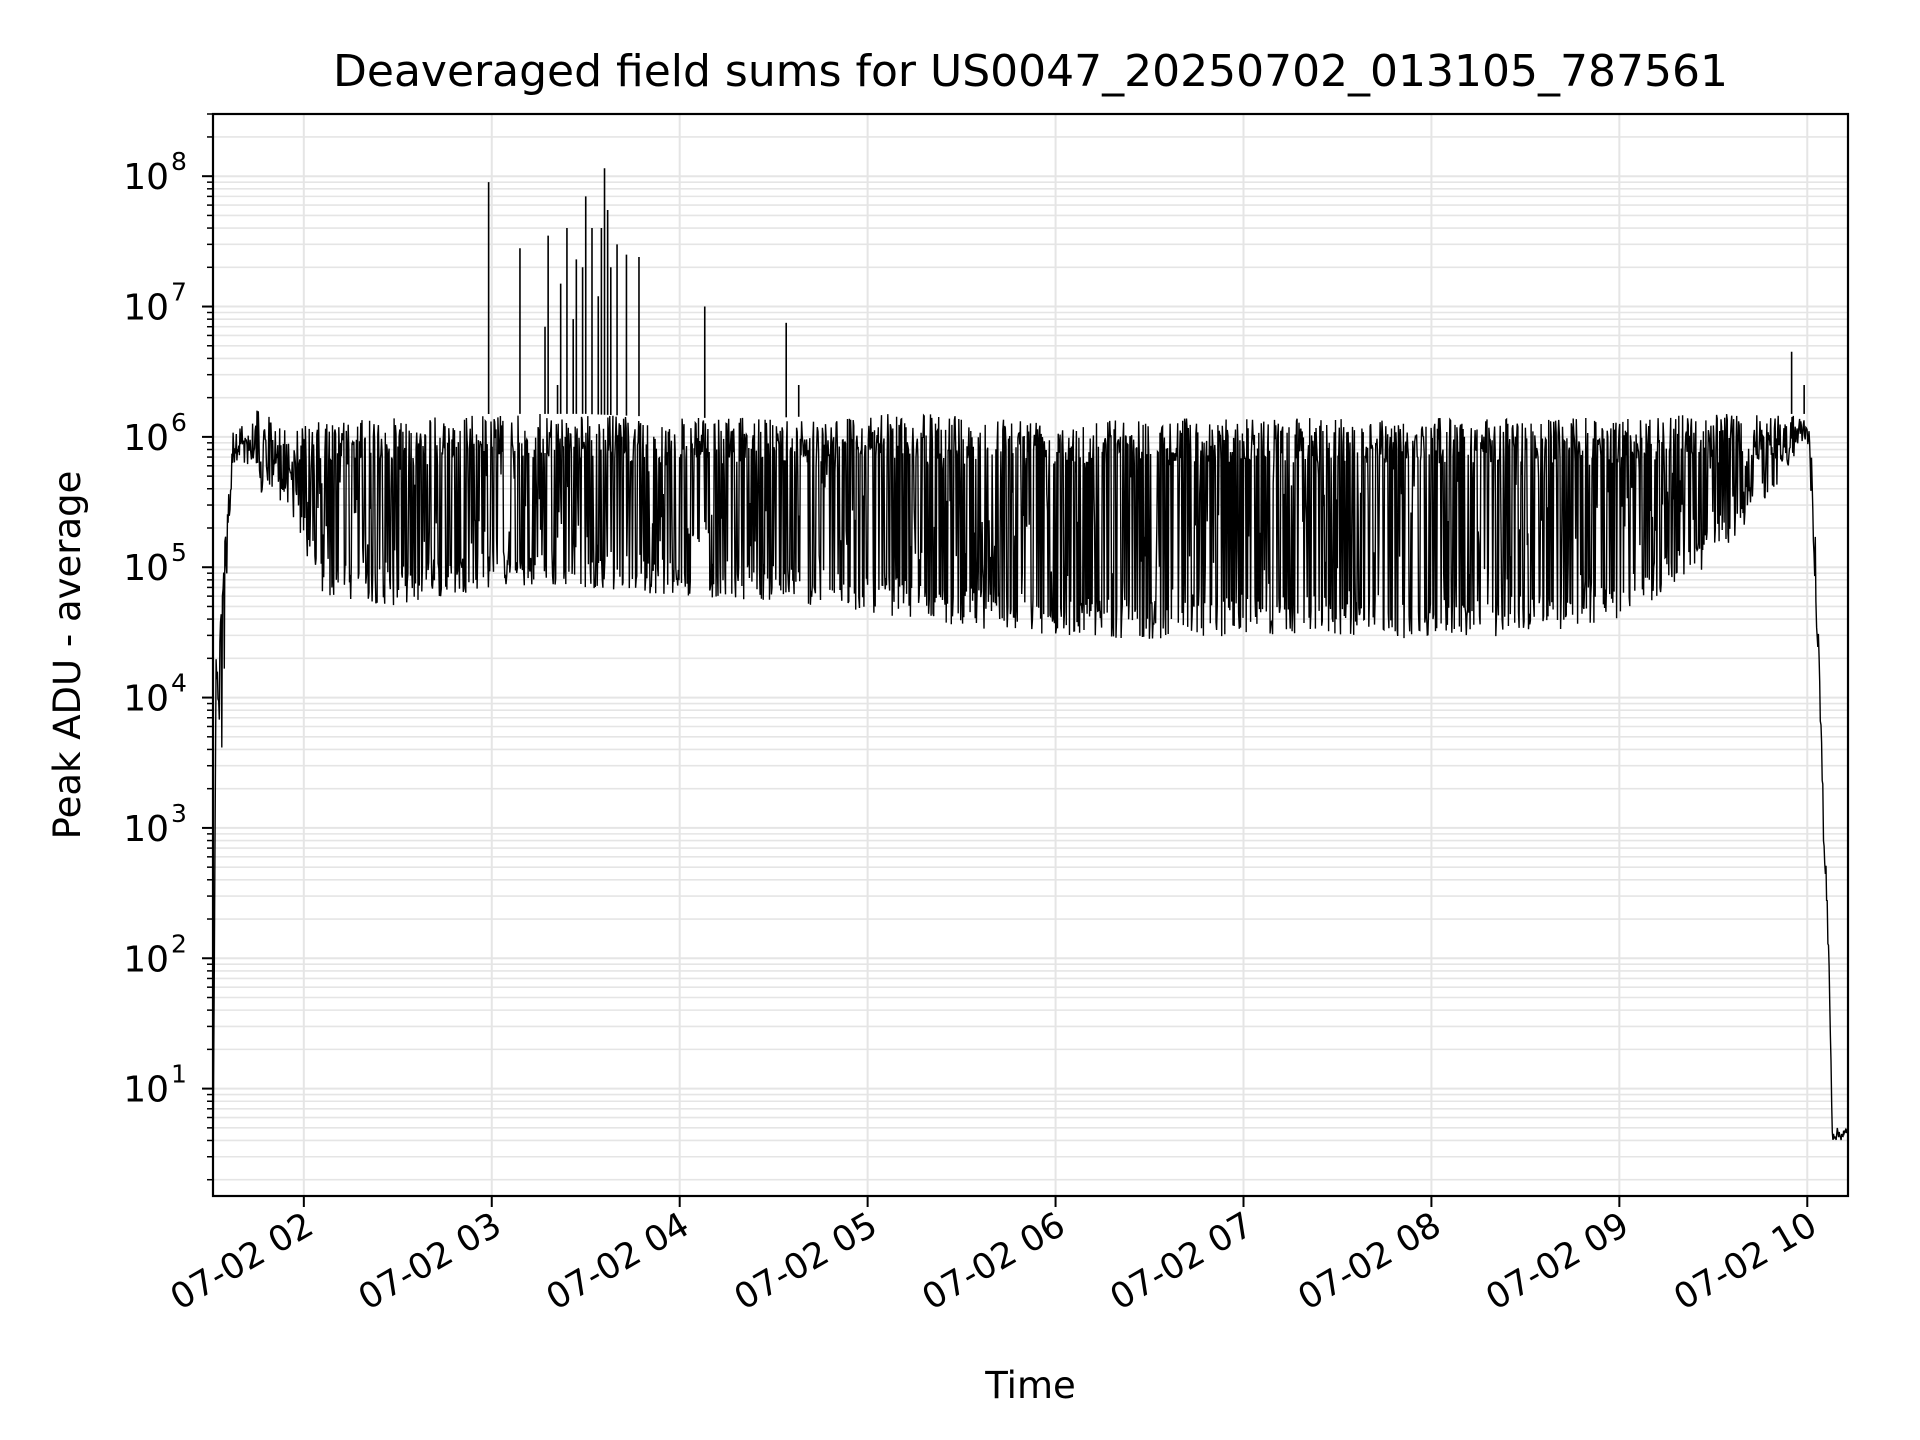 Image resolution: width=1920 pixels, height=1440 pixels. I want to click on y-tick-exponent: 2, so click(179, 943).